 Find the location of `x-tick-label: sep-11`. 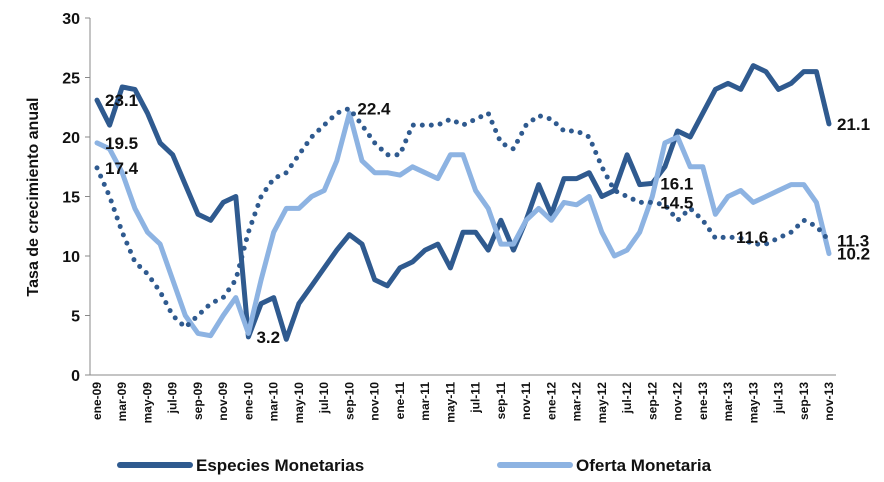

x-tick-label: sep-11 is located at coordinates (501, 401).